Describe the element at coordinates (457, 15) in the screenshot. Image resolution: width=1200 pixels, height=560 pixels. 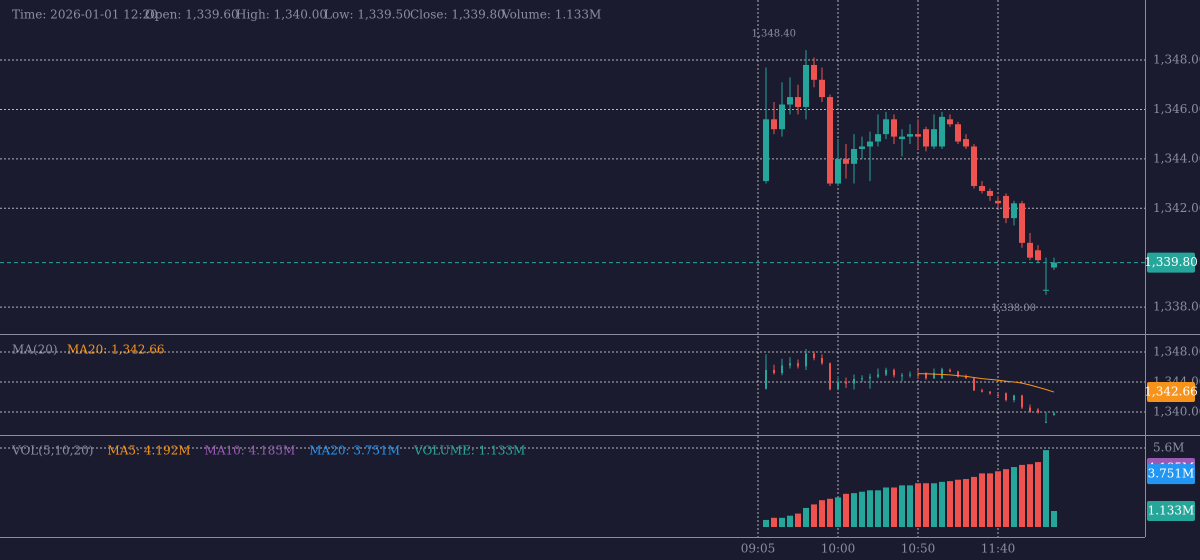
I see `header-close: Close: 1,339.80` at that location.